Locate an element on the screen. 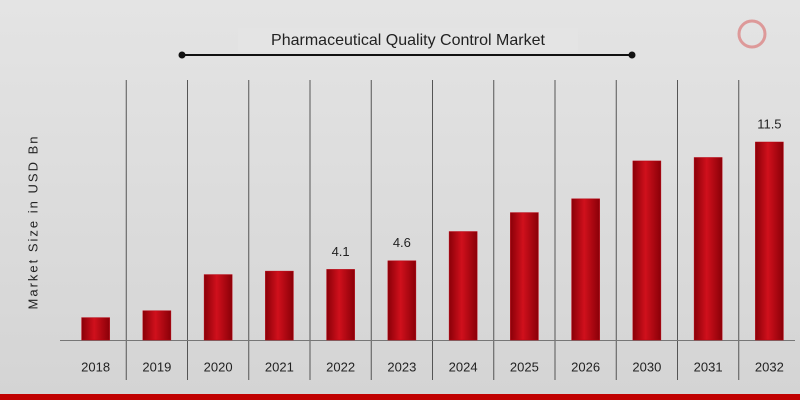  x-tick-label: 2021 is located at coordinates (279, 366).